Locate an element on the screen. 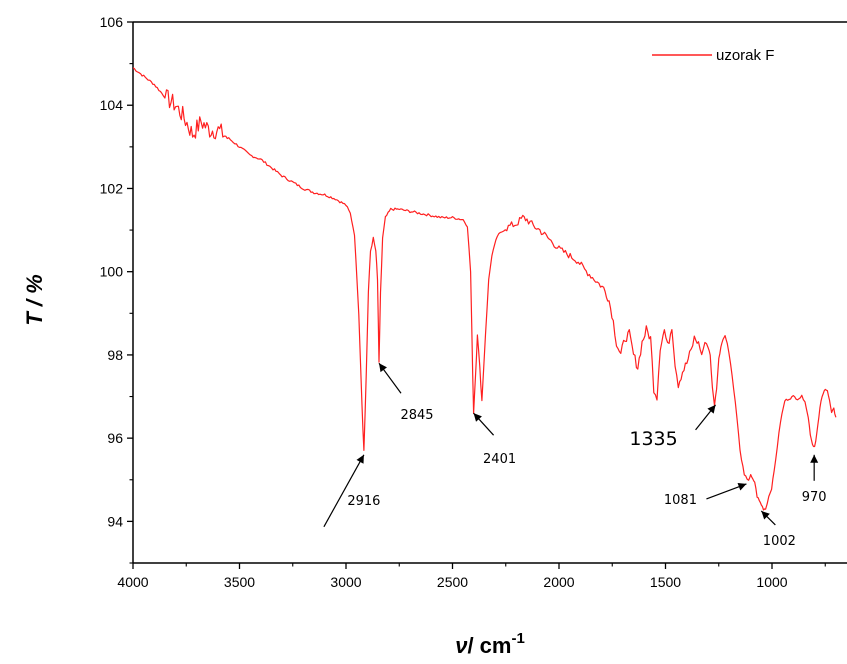 This screenshot has height=664, width=847. x-tick-label: 2000 is located at coordinates (558, 582).